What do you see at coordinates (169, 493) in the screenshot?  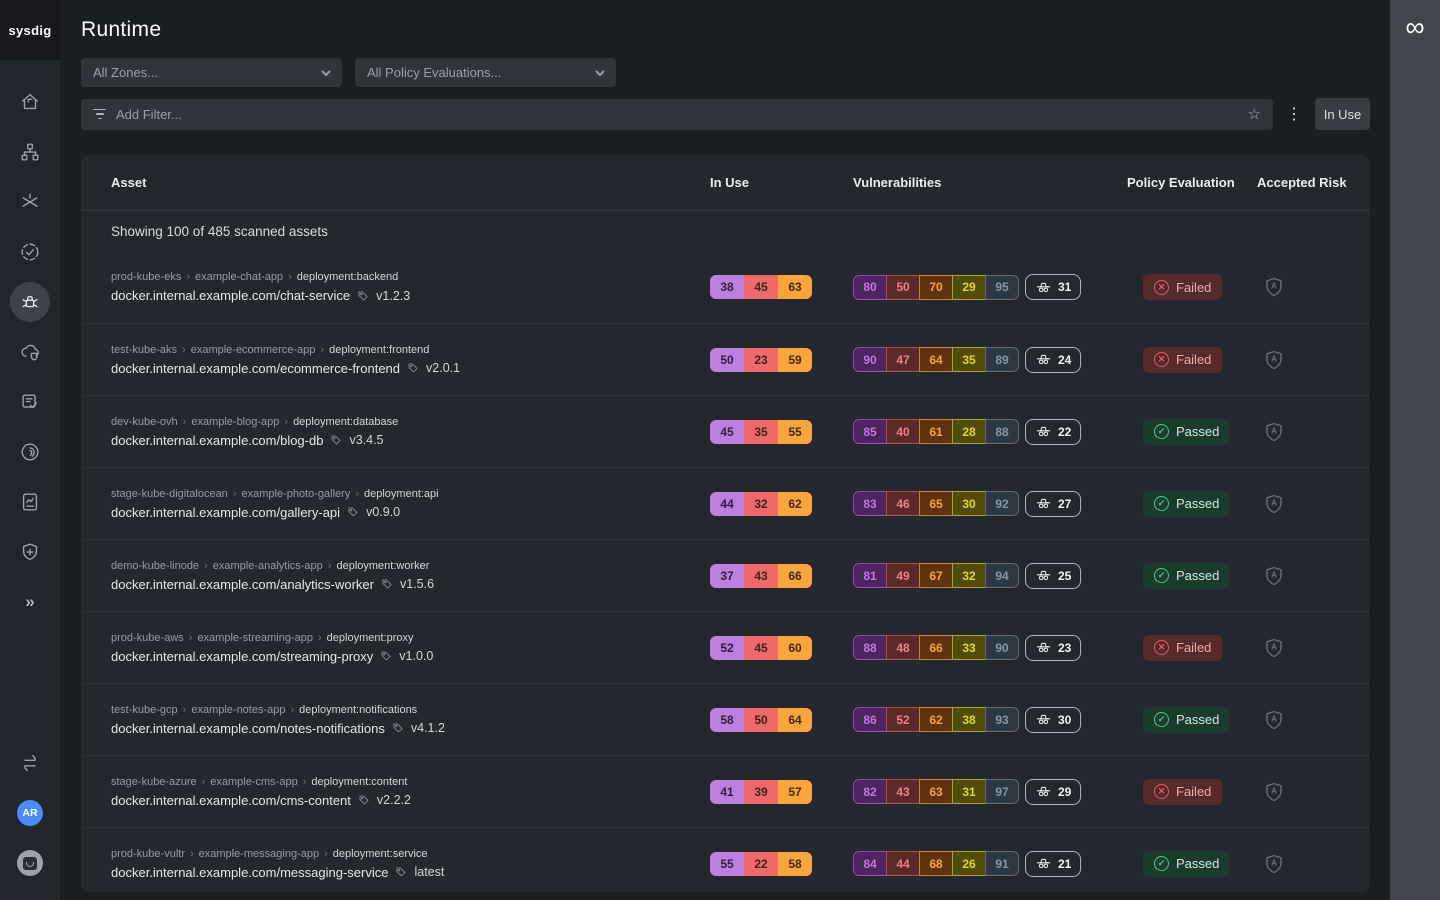 I see `cluster-name: stage-kube-digitalocean` at bounding box center [169, 493].